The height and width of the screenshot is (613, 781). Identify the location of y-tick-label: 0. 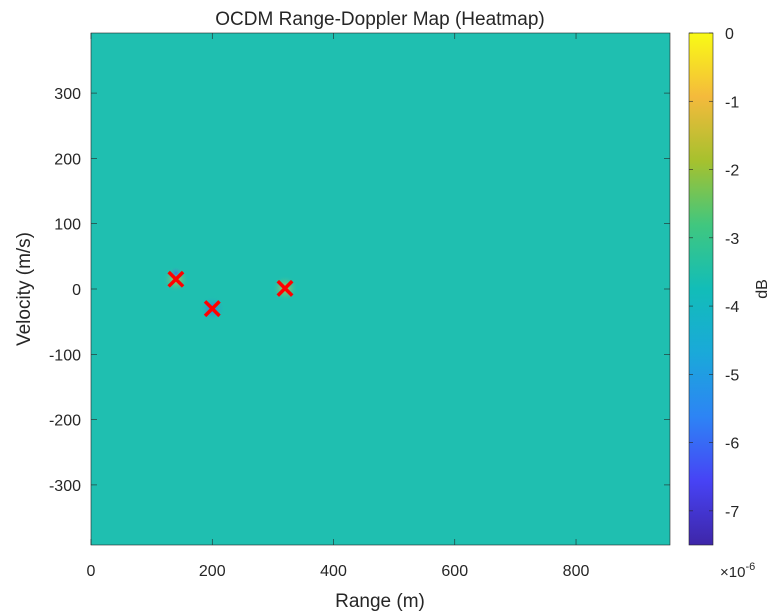
(76, 290).